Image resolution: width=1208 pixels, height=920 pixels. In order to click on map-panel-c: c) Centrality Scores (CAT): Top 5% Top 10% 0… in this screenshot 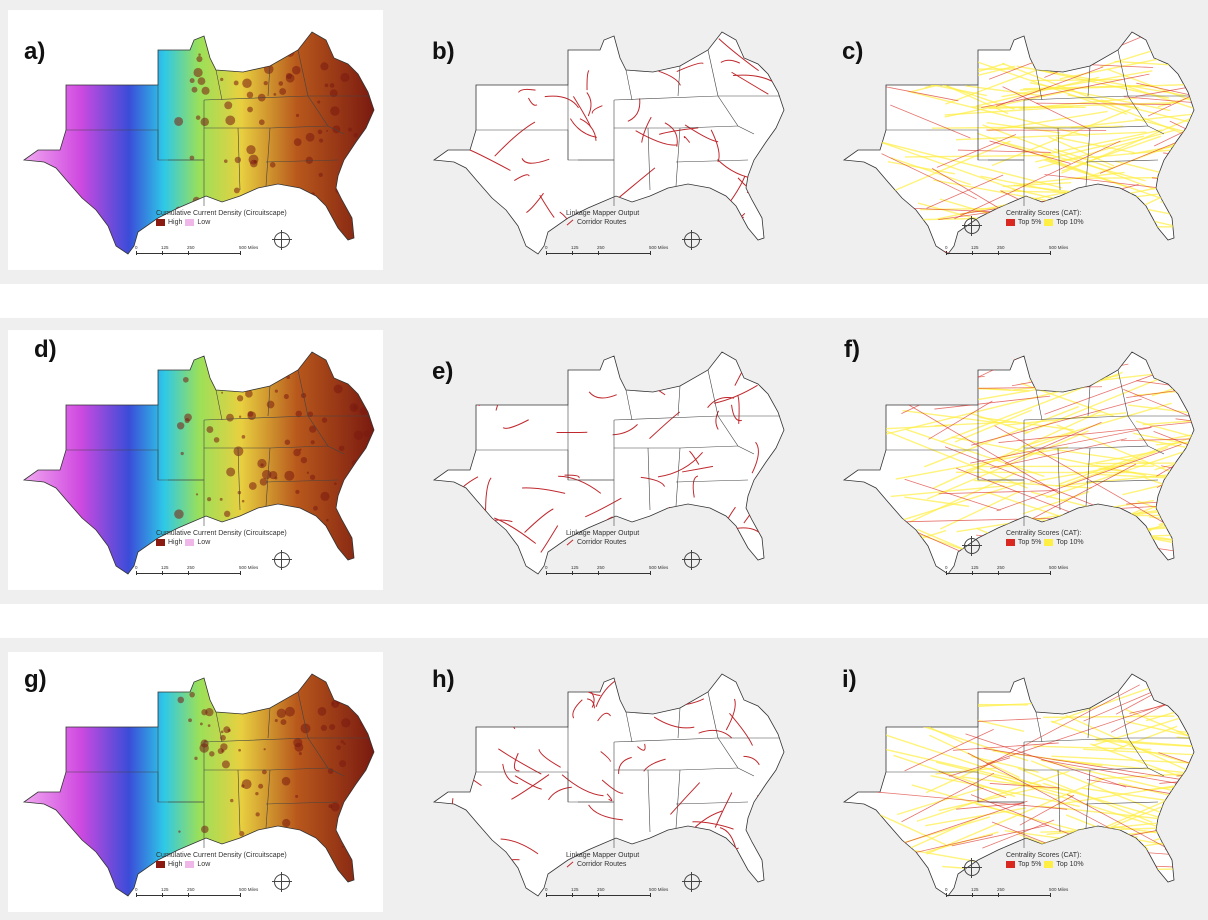, I will do `click(1015, 140)`.